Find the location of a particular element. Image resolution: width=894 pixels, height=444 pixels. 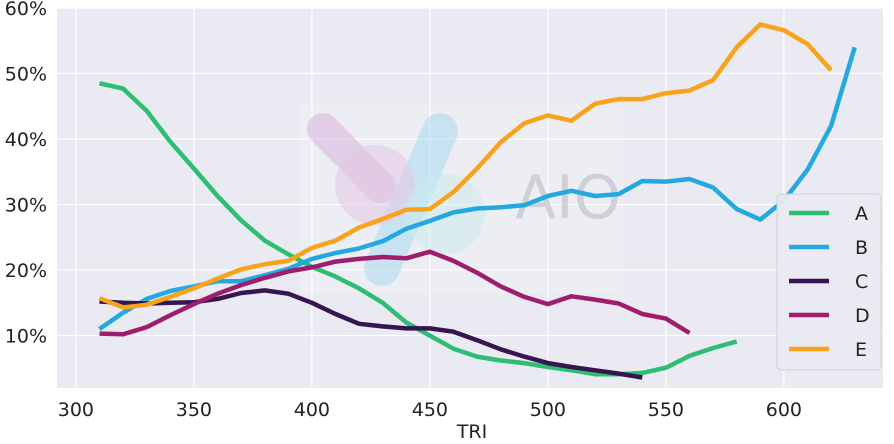

x-tick-label: 450 is located at coordinates (430, 410).